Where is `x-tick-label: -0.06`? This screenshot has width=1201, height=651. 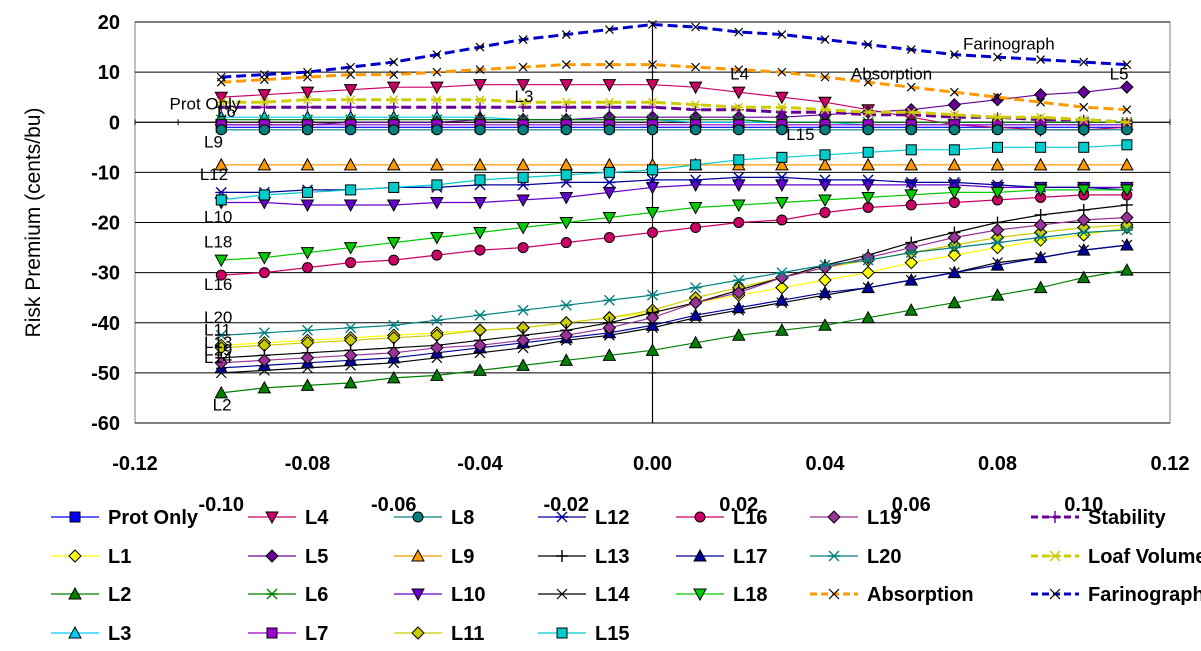
x-tick-label: -0.06 is located at coordinates (394, 505).